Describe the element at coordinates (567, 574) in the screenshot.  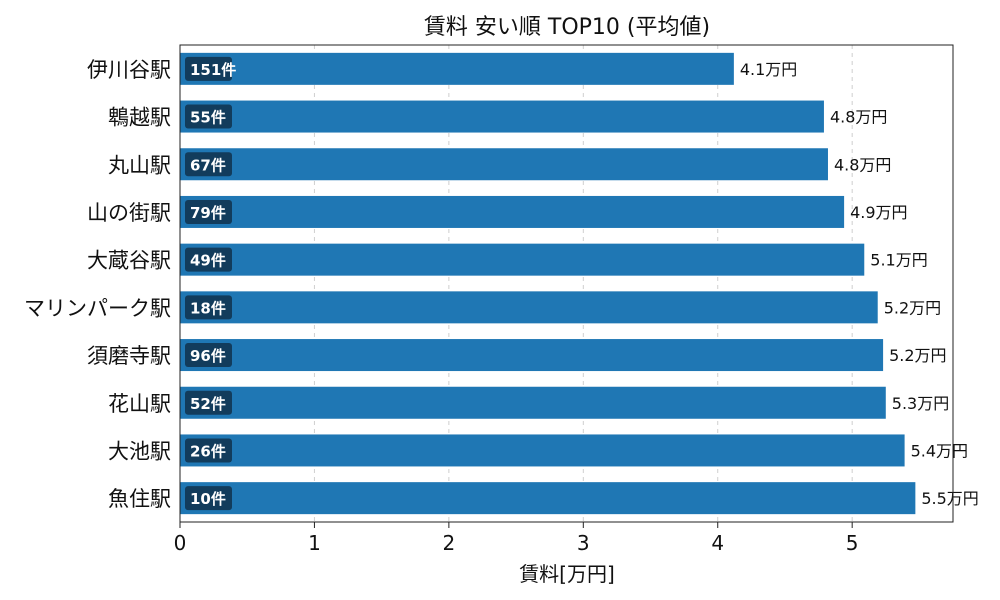
I see `x-axis-label: 賃料[万円]` at that location.